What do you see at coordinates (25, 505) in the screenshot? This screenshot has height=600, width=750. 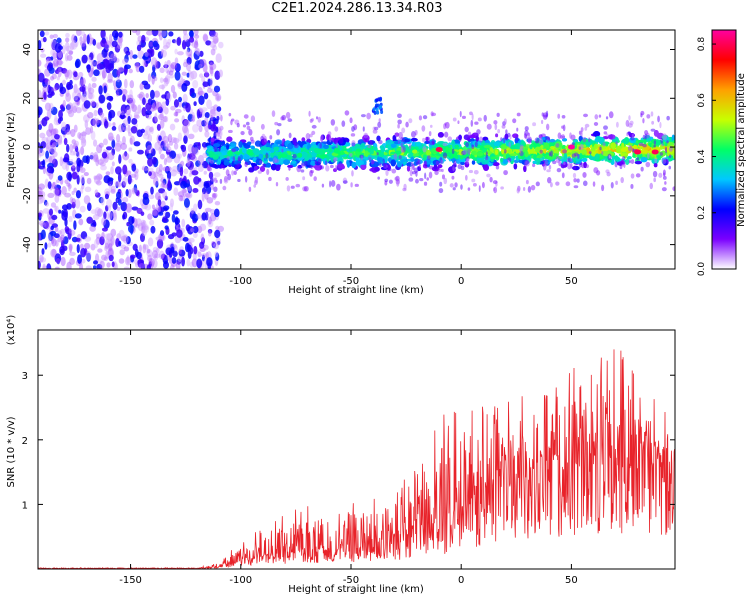 I see `y-tick-label: 1` at bounding box center [25, 505].